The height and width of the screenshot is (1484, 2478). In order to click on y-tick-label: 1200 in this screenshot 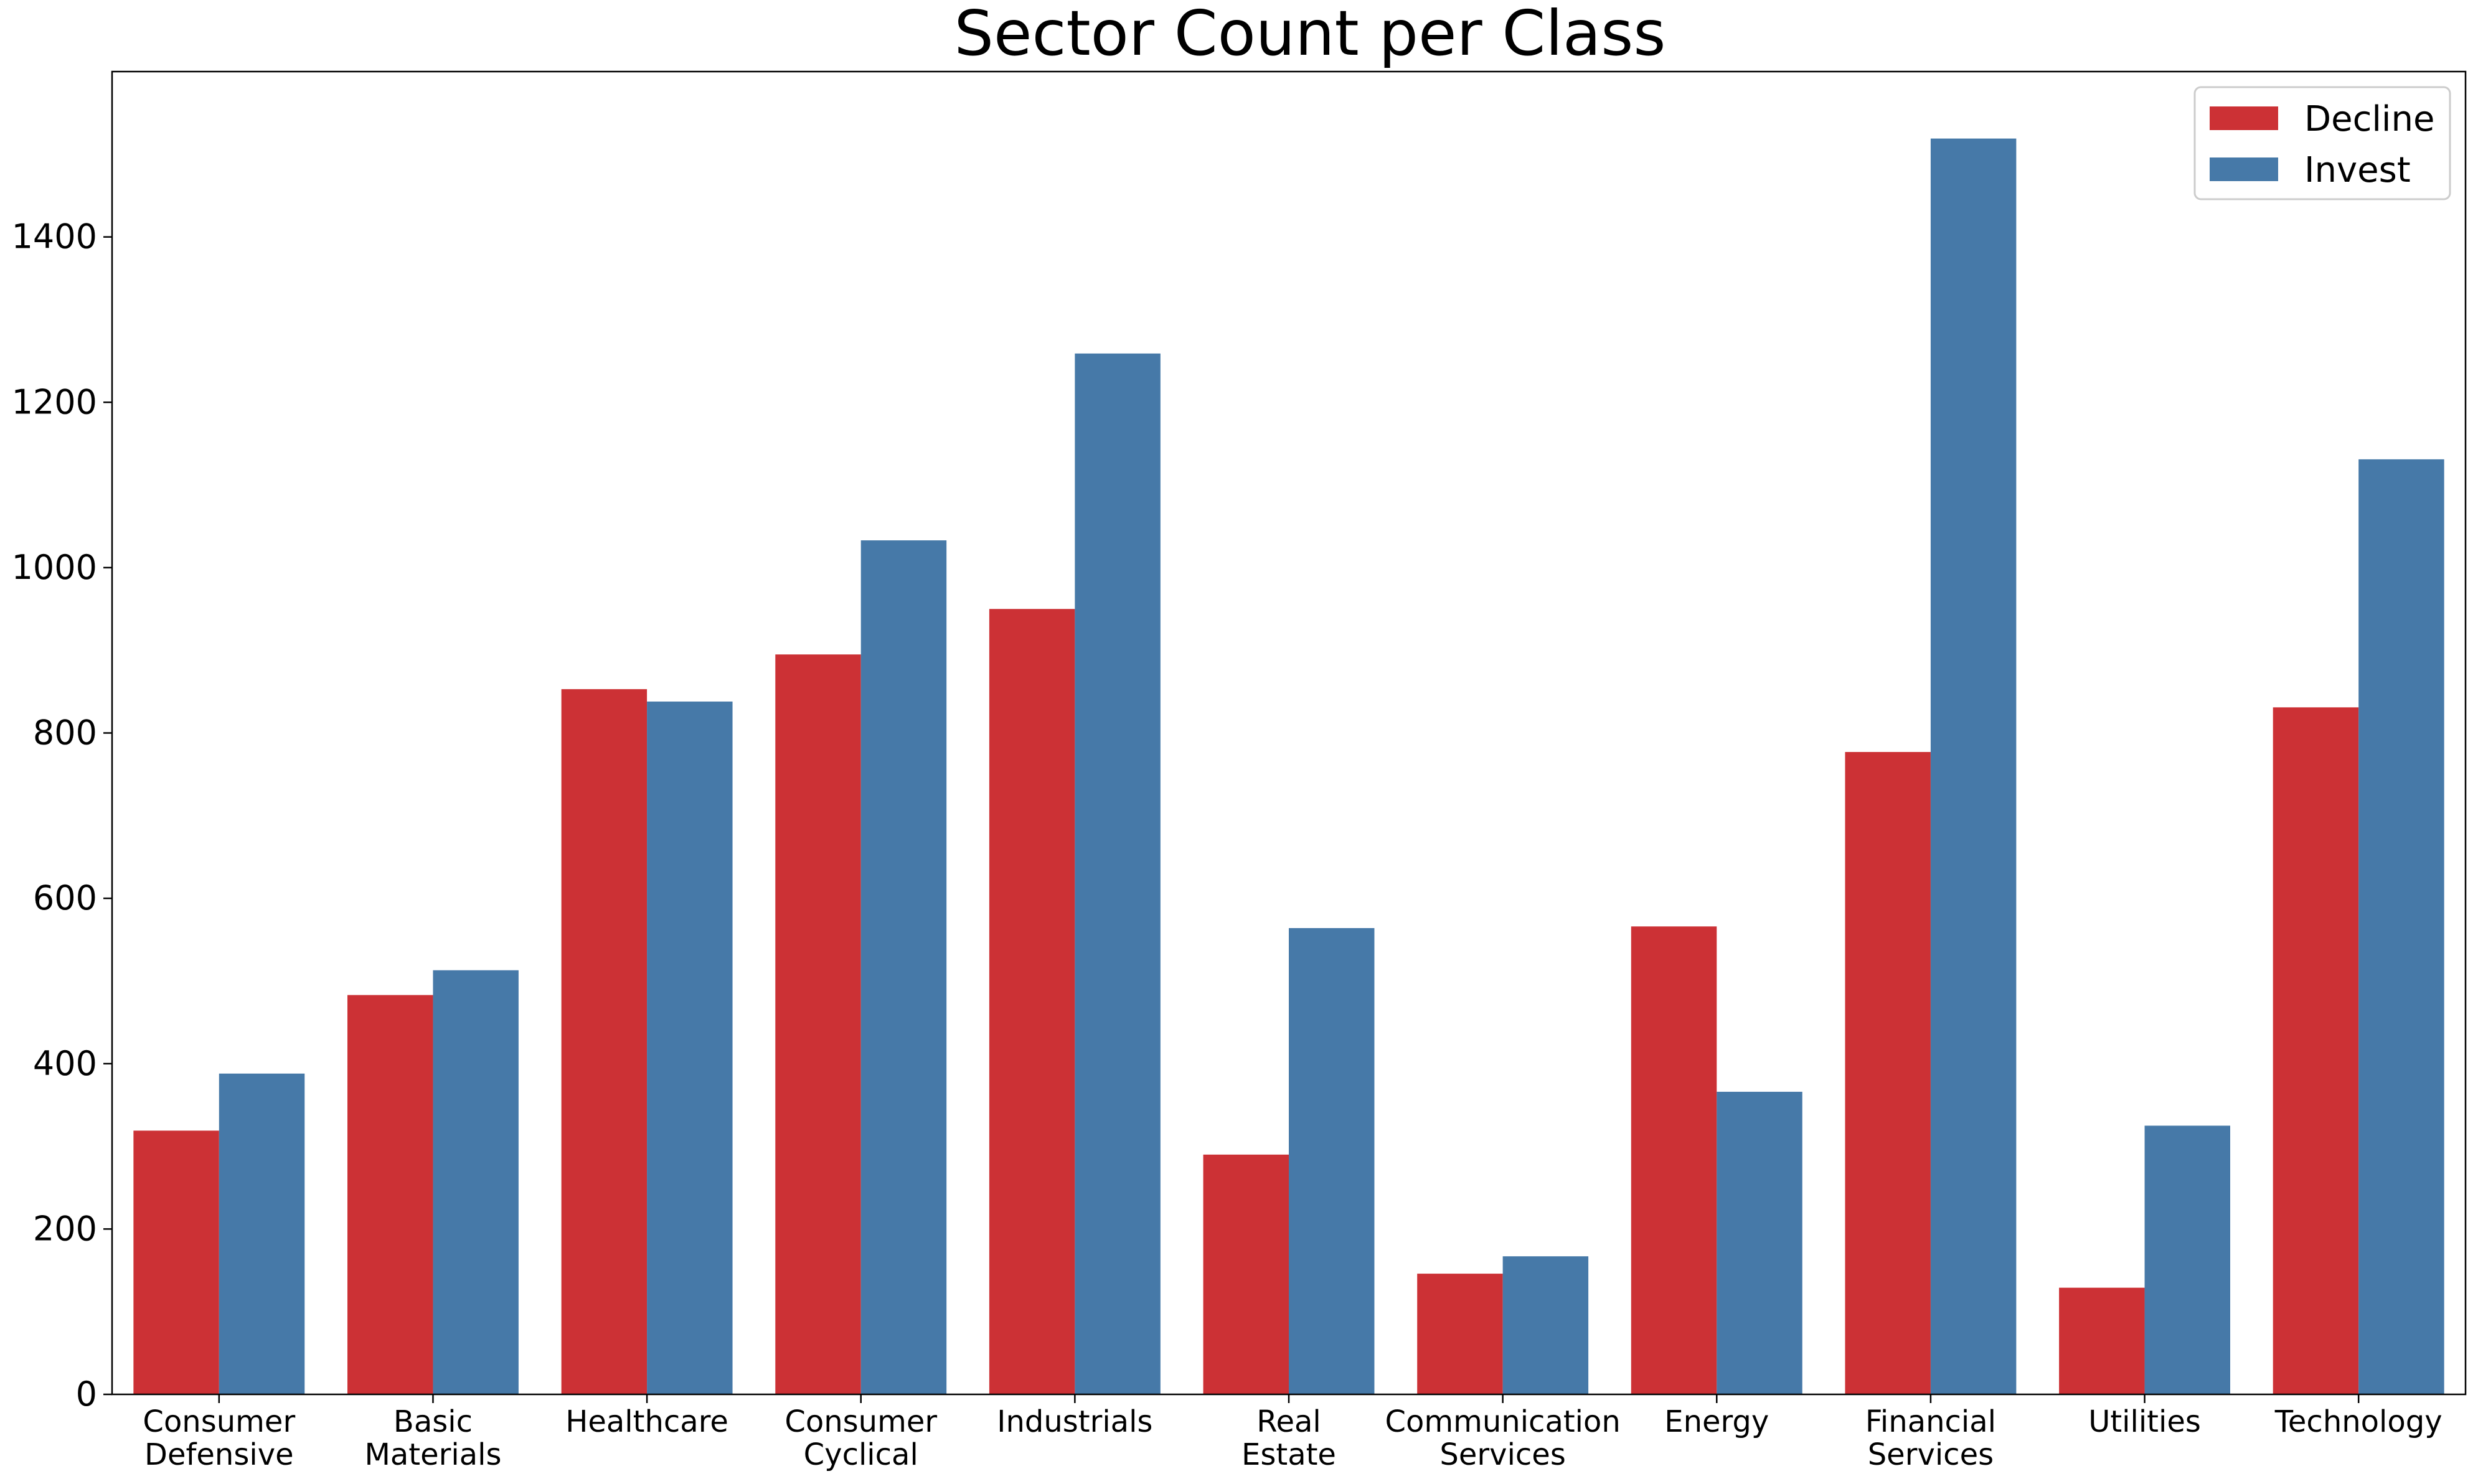, I will do `click(55, 401)`.